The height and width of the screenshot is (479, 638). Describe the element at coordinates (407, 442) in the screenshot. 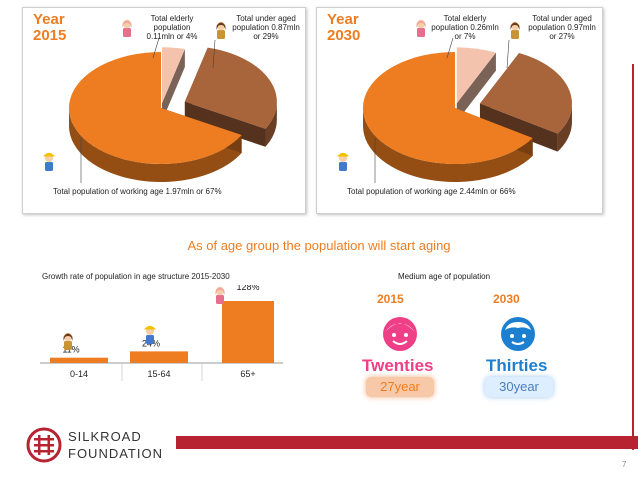

I see `footer-accent-bar` at that location.